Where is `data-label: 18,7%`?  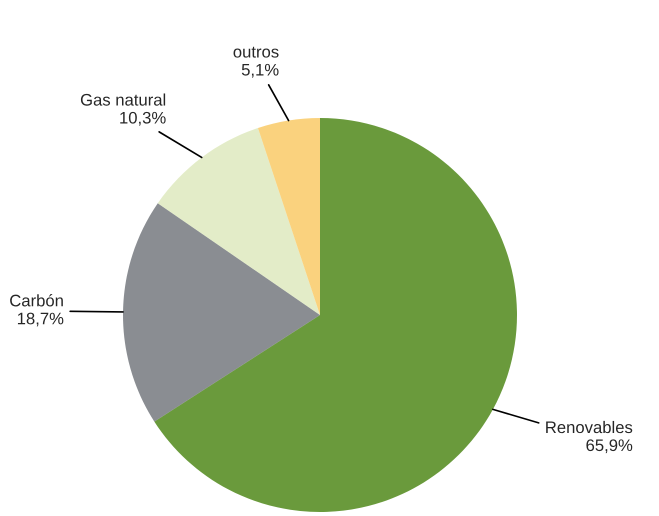
data-label: 18,7% is located at coordinates (41, 319).